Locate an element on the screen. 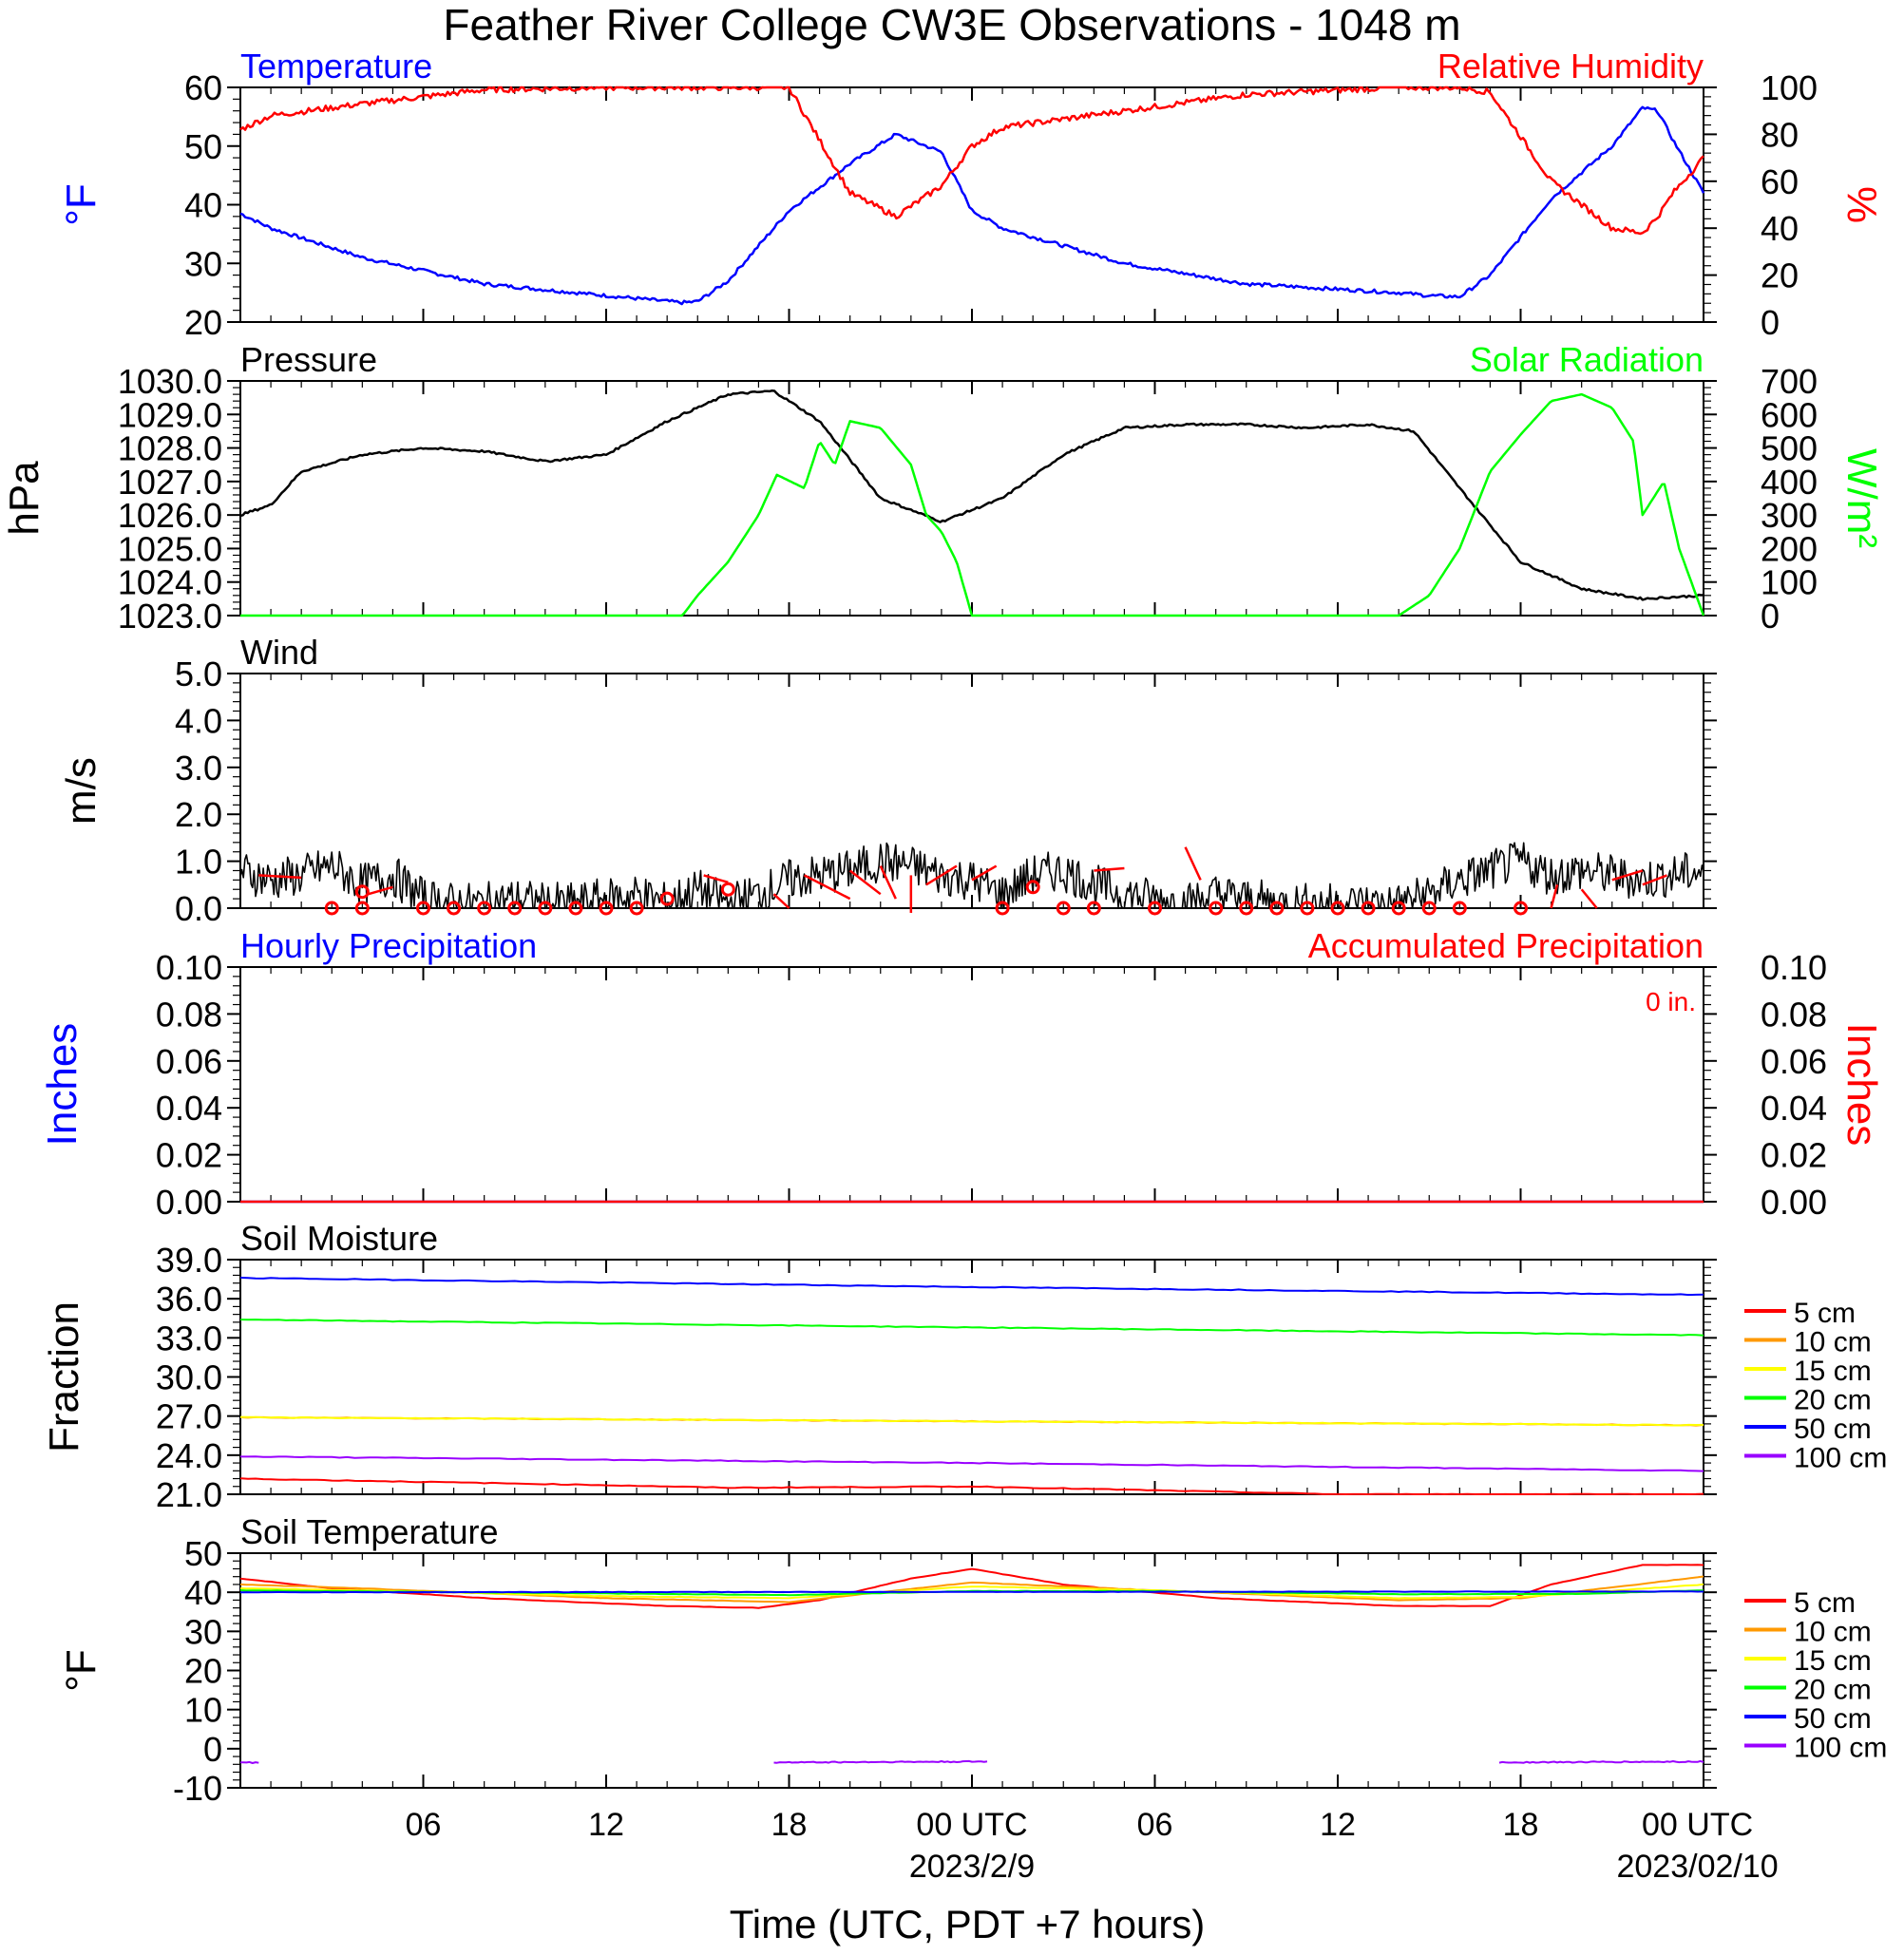  left-tick-label: 0 is located at coordinates (213, 1749).